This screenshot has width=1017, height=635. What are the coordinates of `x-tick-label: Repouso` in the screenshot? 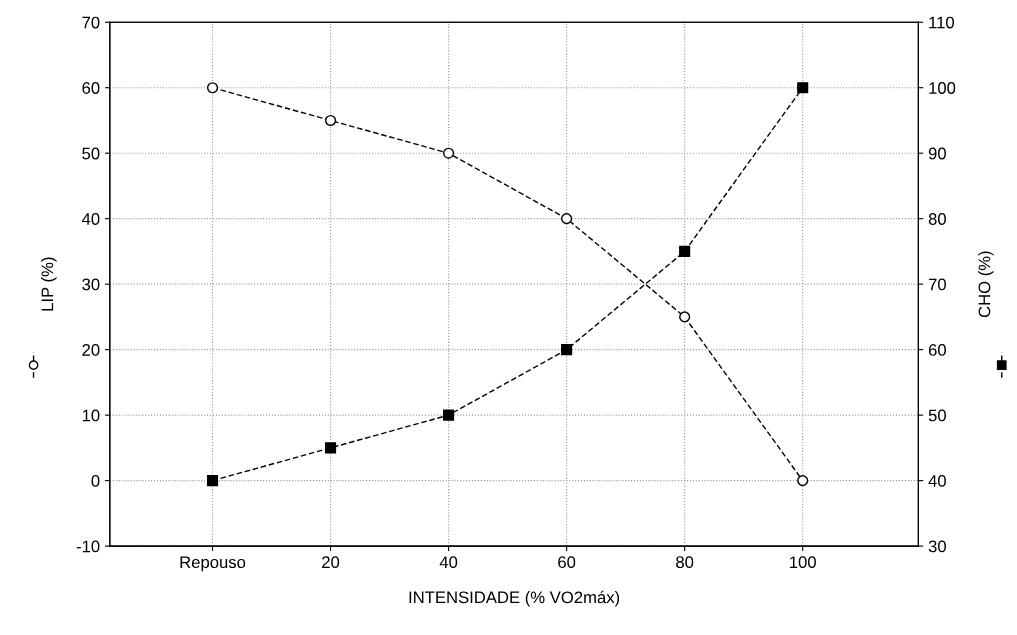 It's located at (213, 564).